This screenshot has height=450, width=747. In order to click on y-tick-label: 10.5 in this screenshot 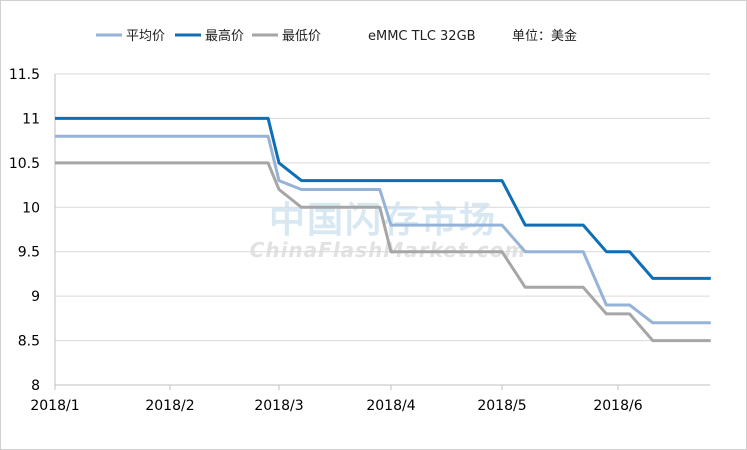, I will do `click(24, 164)`.